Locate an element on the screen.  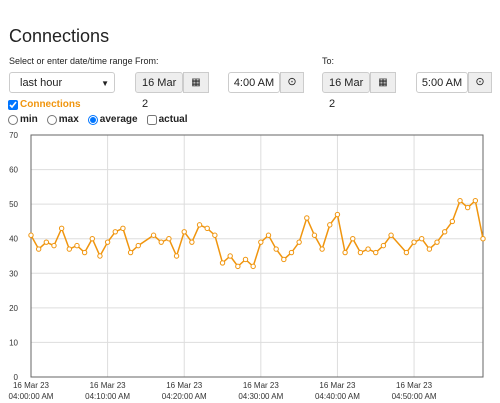
x-tick-label: 04:50:00 AM is located at coordinates (414, 396).